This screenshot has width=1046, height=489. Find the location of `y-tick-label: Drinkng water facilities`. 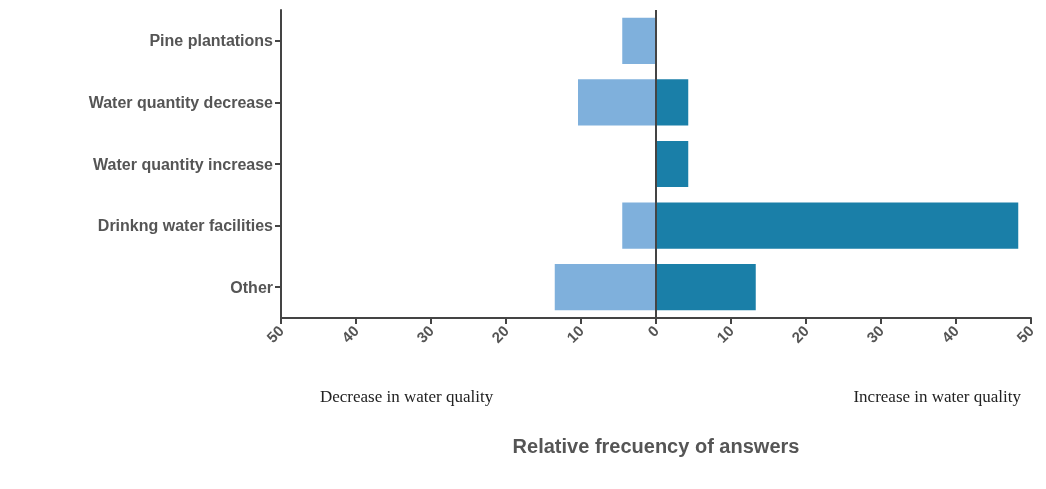

y-tick-label: Drinkng water facilities is located at coordinates (185, 226).